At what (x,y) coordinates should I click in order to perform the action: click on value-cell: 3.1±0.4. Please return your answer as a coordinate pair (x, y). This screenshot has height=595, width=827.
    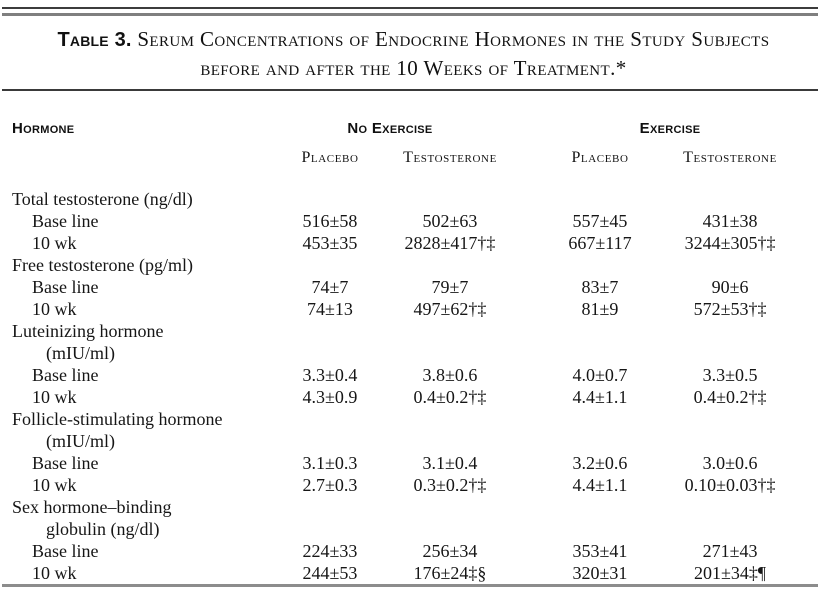
    Looking at the image, I should click on (450, 463).